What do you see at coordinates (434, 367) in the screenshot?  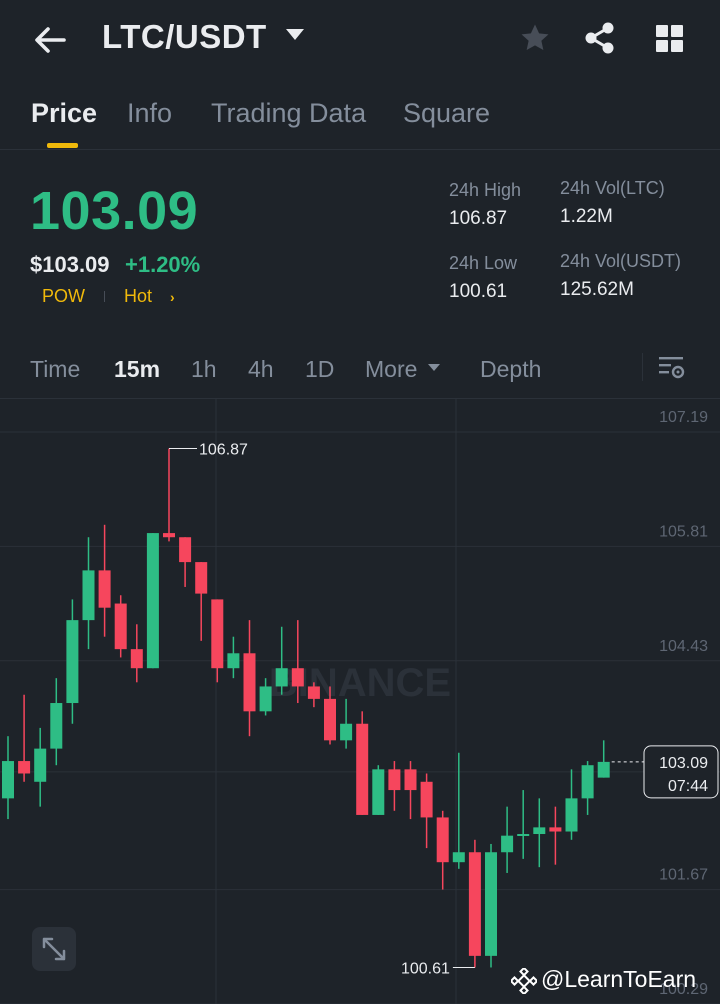 I see `more-dropdown-icon` at bounding box center [434, 367].